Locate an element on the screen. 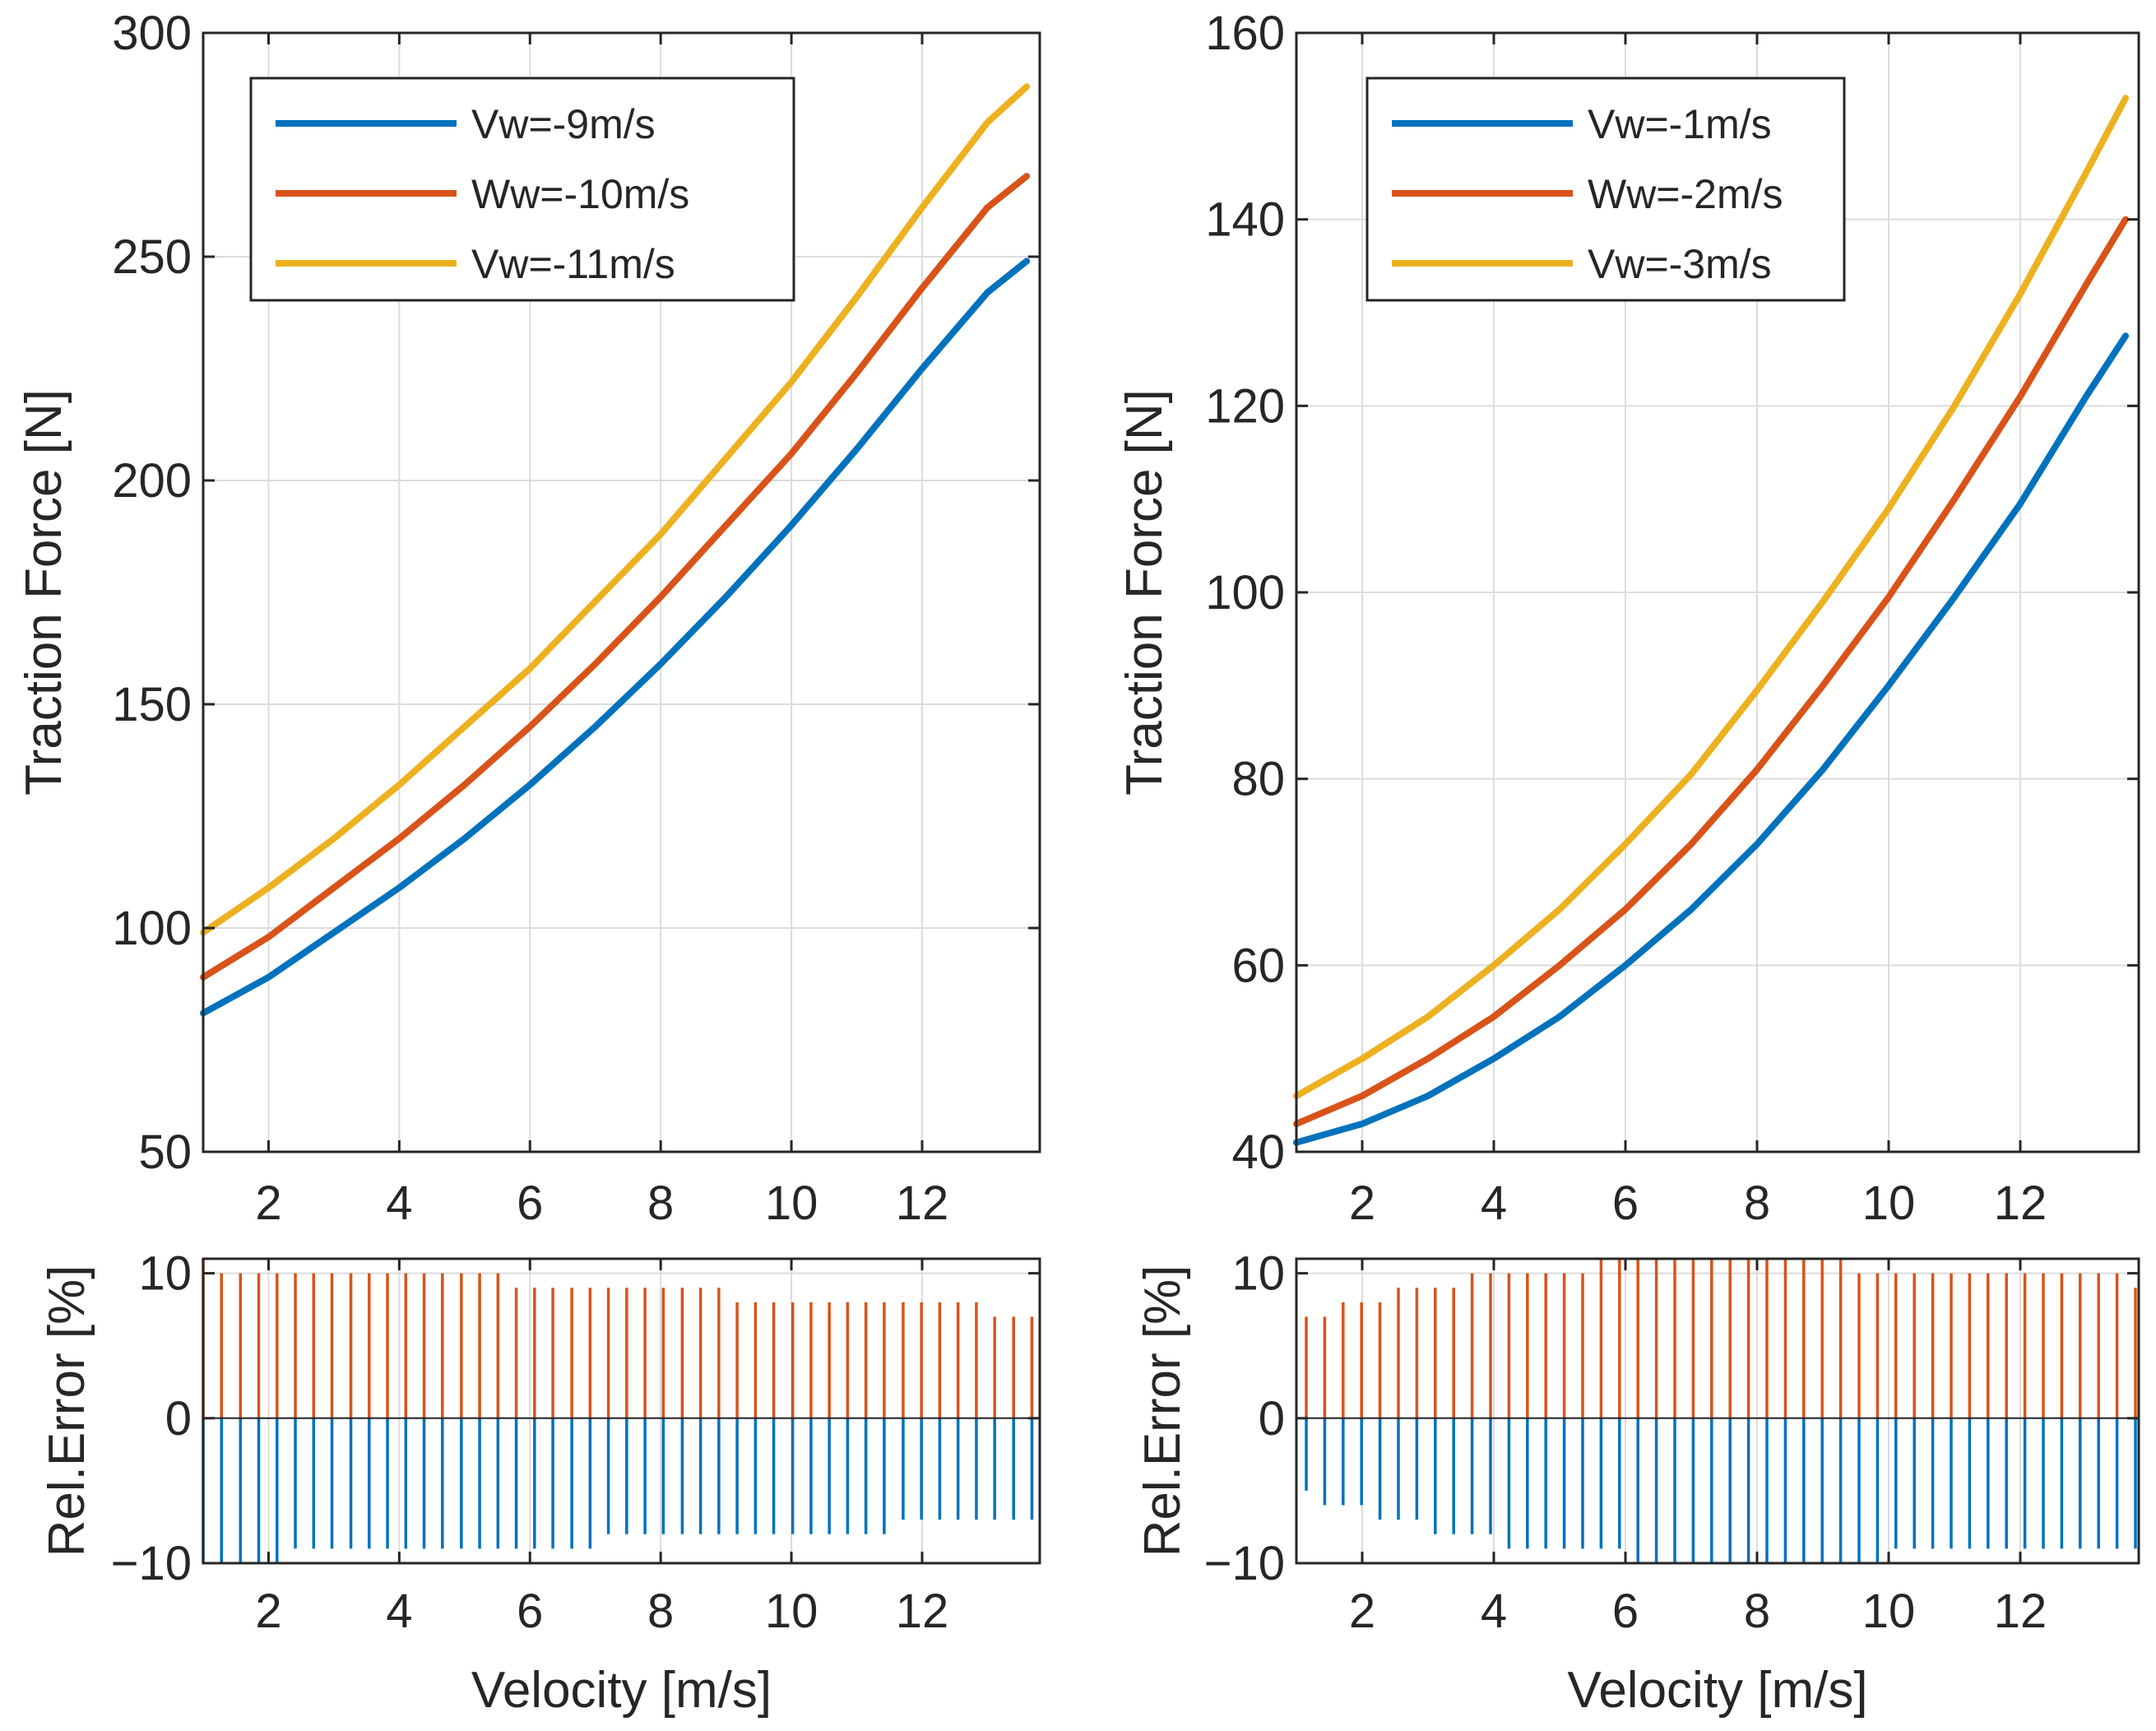 The width and height of the screenshot is (2156, 1731). legend-entry: Vw=-11m/s is located at coordinates (573, 264).